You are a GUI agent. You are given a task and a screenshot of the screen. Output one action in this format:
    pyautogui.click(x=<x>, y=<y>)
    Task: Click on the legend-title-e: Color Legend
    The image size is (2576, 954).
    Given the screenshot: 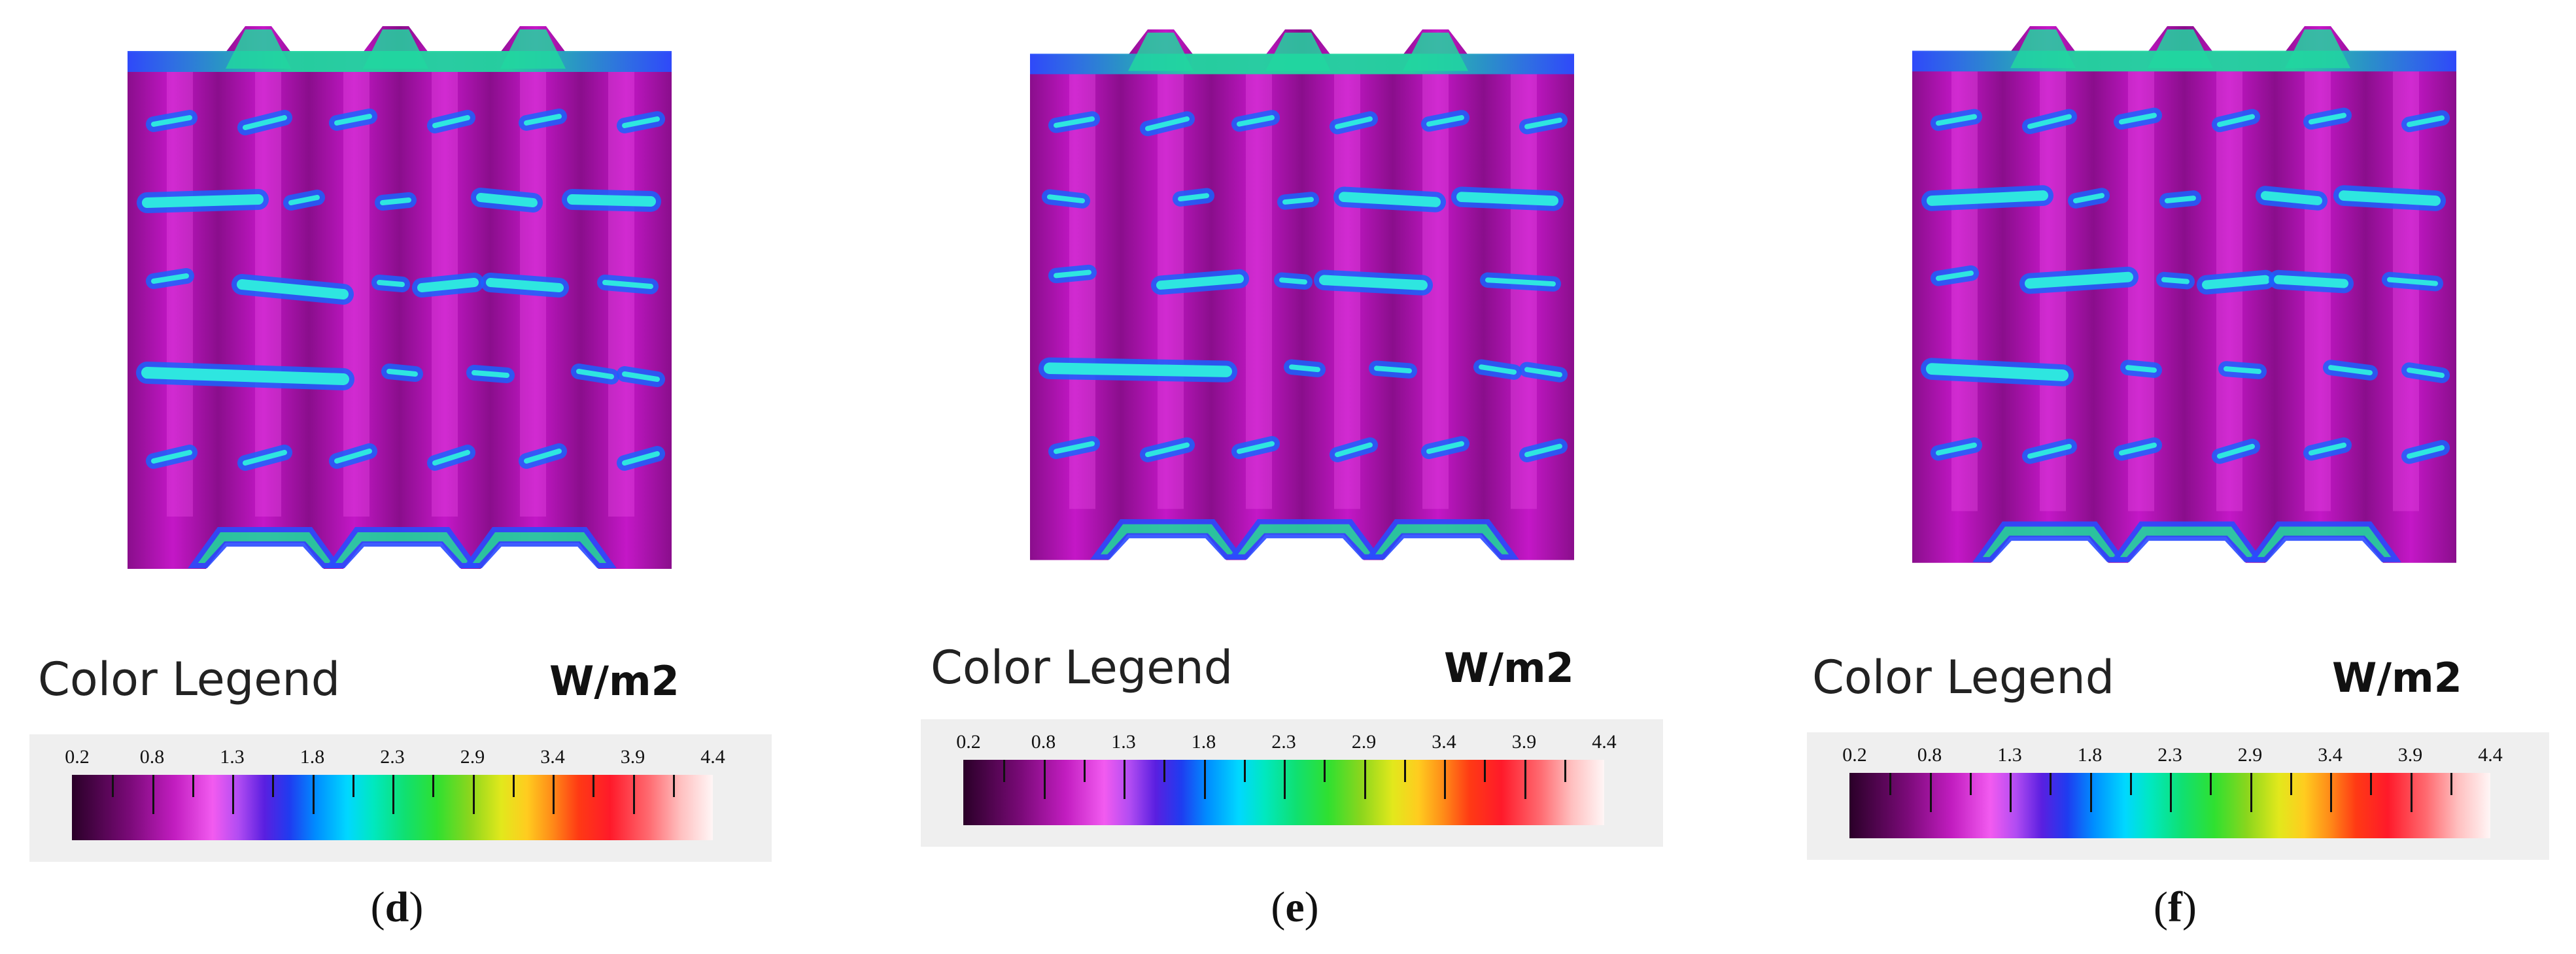 What is the action you would take?
    pyautogui.click(x=1082, y=667)
    